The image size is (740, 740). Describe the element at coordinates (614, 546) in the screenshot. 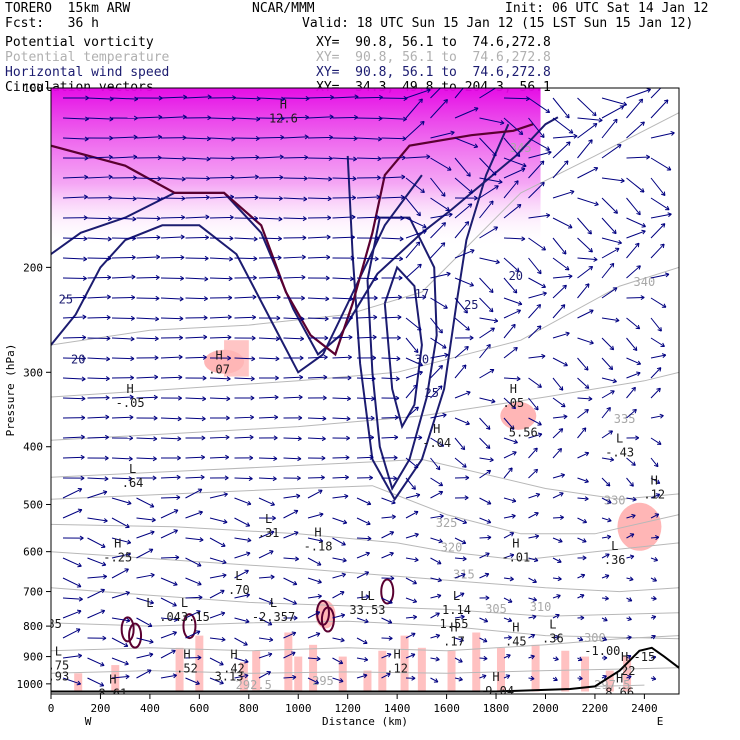

I see `extremum-mark: L` at that location.